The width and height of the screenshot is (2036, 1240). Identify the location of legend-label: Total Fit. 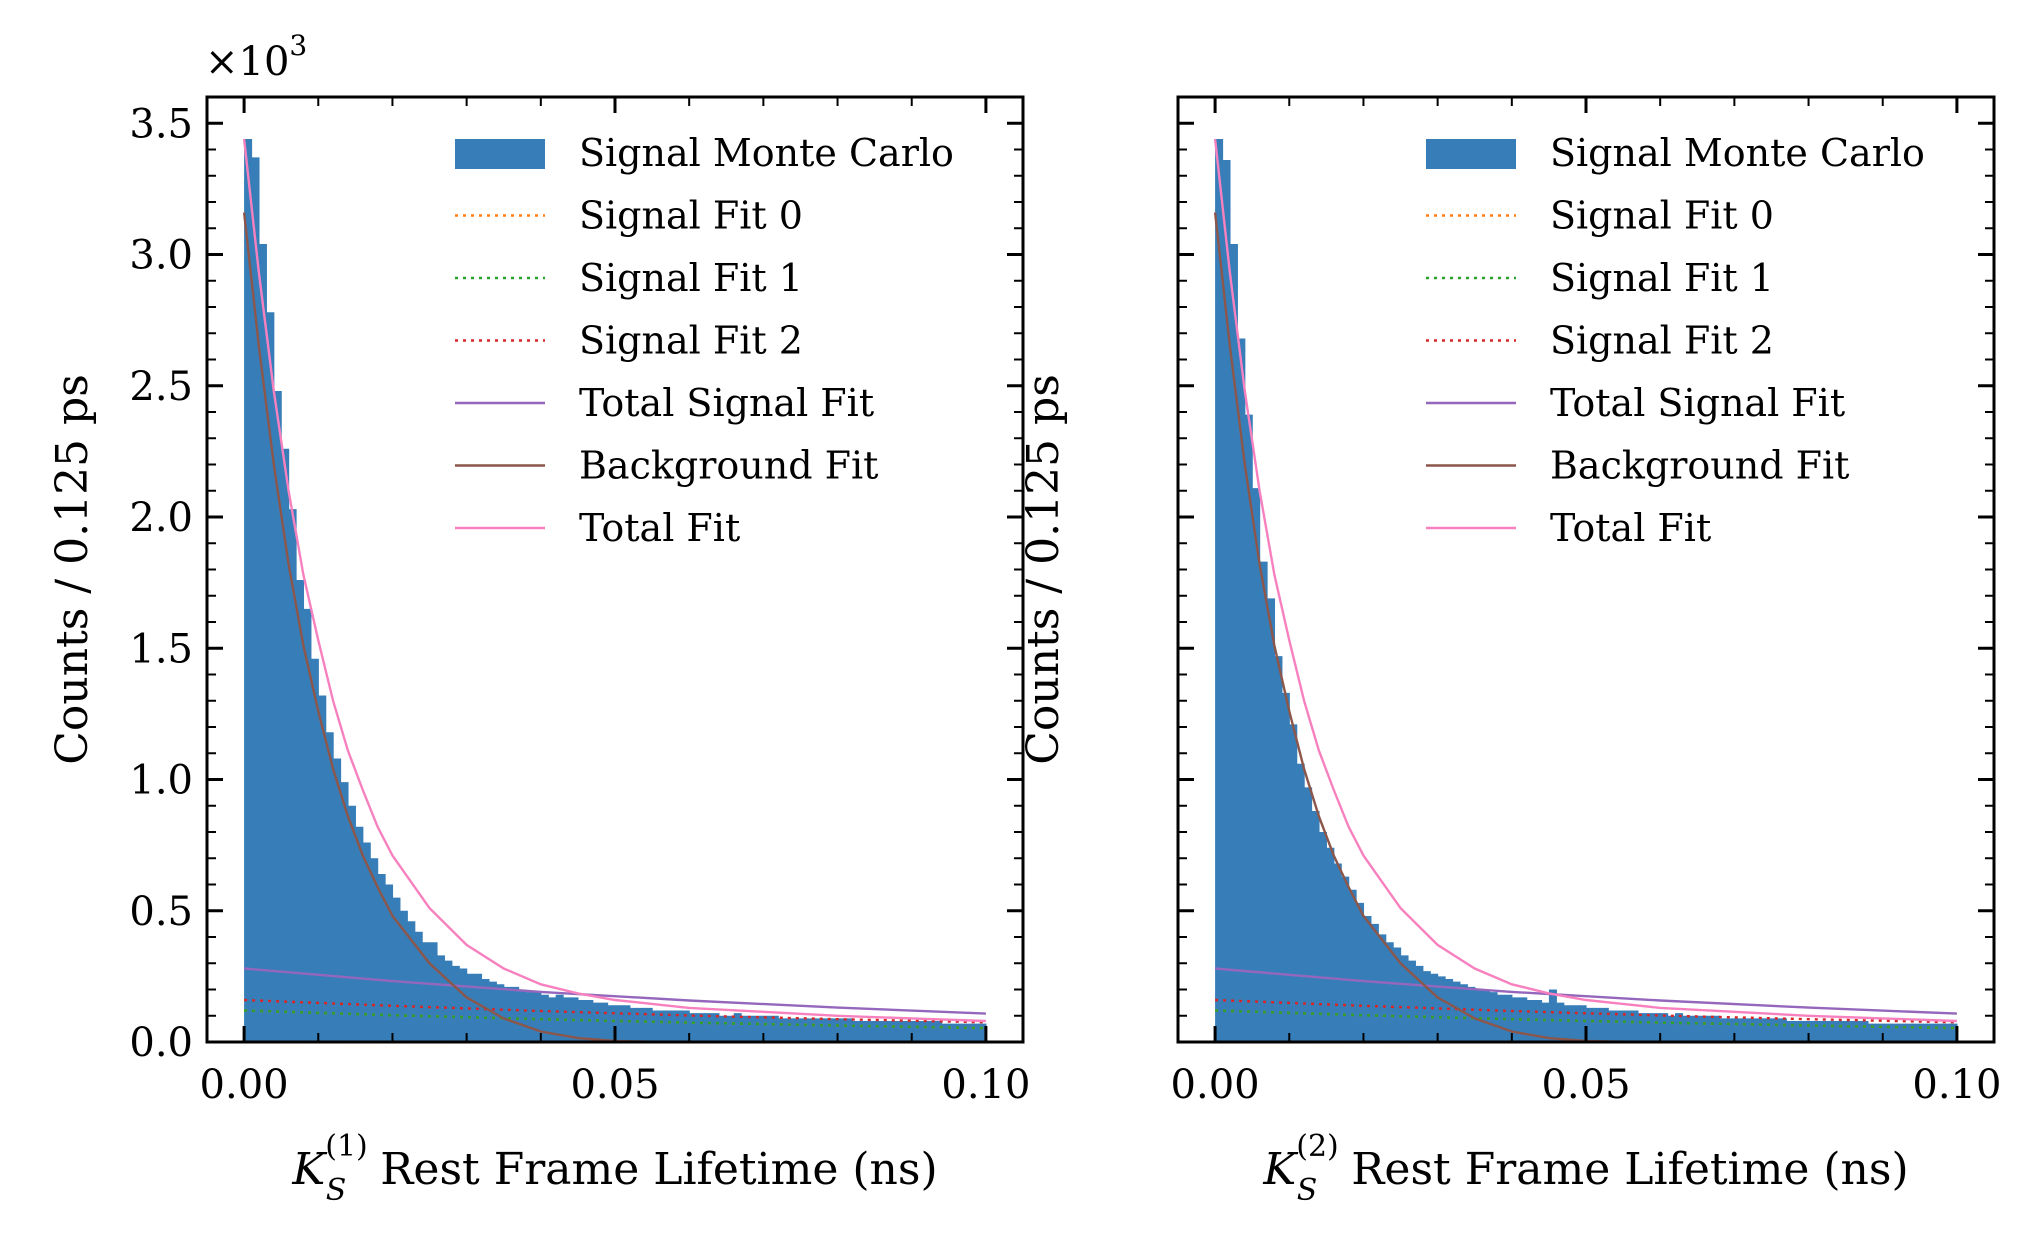
(659, 528).